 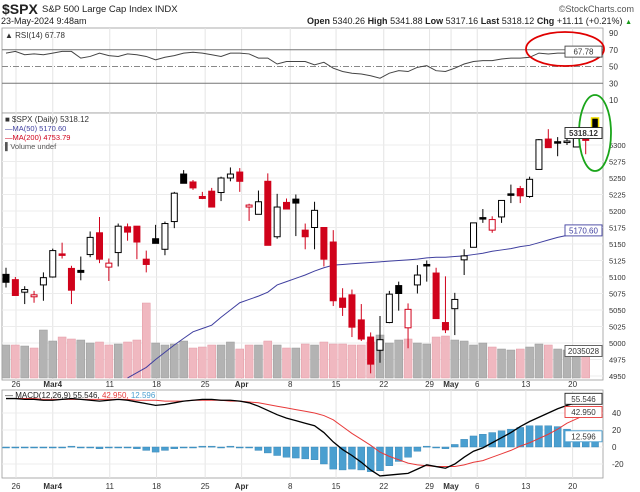 What do you see at coordinates (53, 395) in the screenshot?
I see `macd-legend-part: — MACD(12,26,9) 55.546,` at bounding box center [53, 395].